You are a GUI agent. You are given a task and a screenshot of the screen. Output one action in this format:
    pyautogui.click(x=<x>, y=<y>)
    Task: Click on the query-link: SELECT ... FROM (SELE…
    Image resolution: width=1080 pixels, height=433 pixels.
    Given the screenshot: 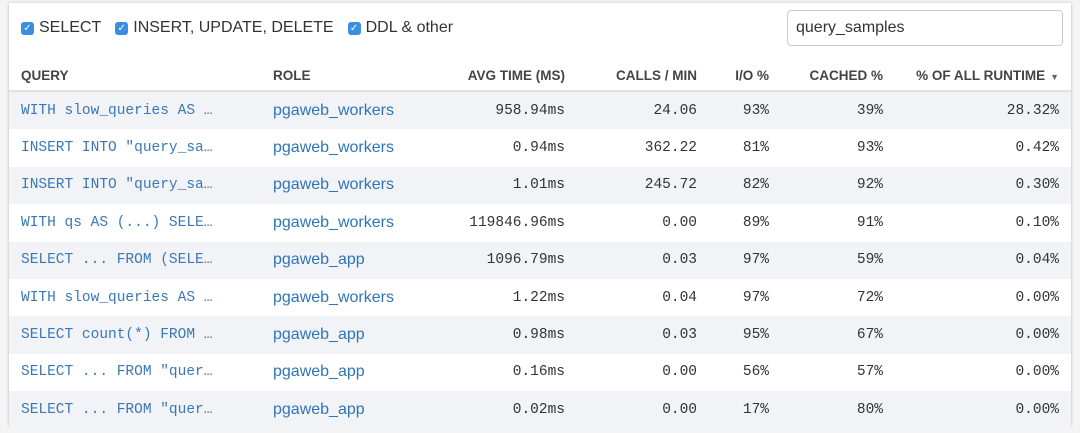 What is the action you would take?
    pyautogui.click(x=117, y=260)
    